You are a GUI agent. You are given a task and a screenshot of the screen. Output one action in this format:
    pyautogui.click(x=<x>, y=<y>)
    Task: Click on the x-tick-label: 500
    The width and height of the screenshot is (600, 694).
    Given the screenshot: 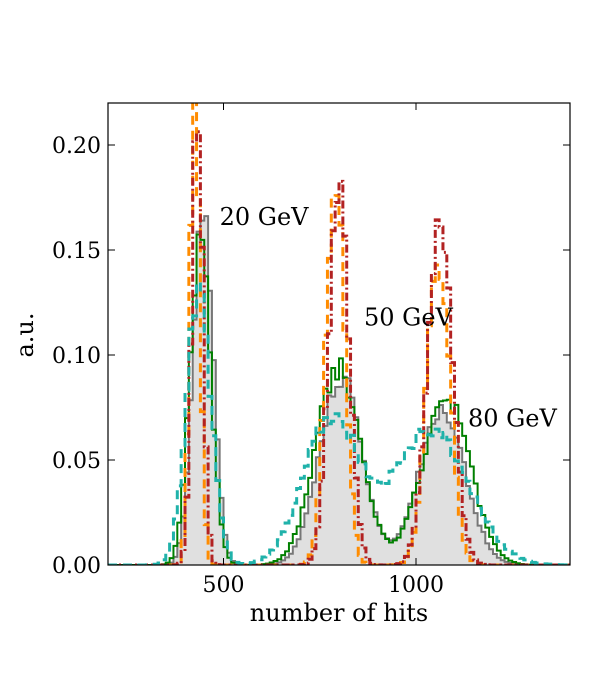 What is the action you would take?
    pyautogui.click(x=224, y=585)
    